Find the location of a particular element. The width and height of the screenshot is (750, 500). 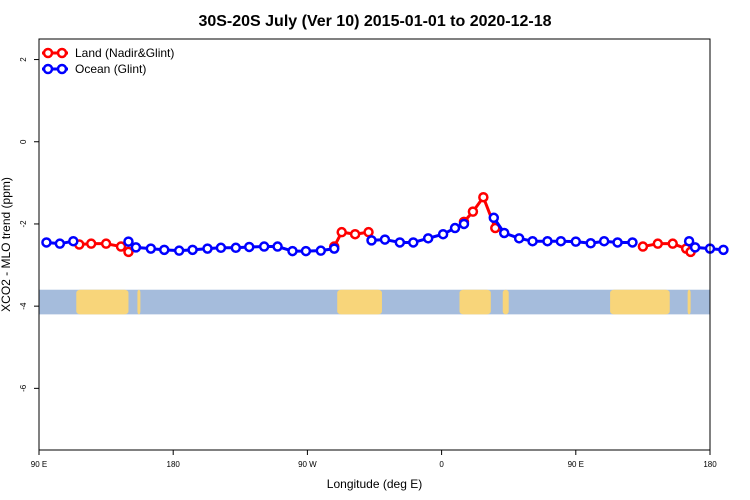

series-layer is located at coordinates (385, 224).